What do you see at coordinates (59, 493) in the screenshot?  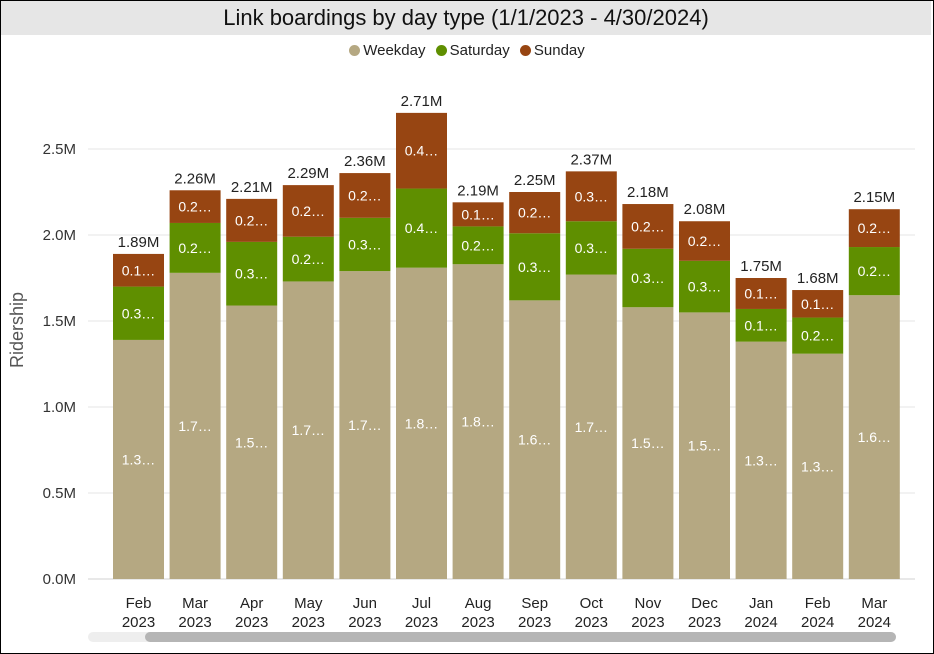 I see `y-tick-label: 0.5M` at bounding box center [59, 493].